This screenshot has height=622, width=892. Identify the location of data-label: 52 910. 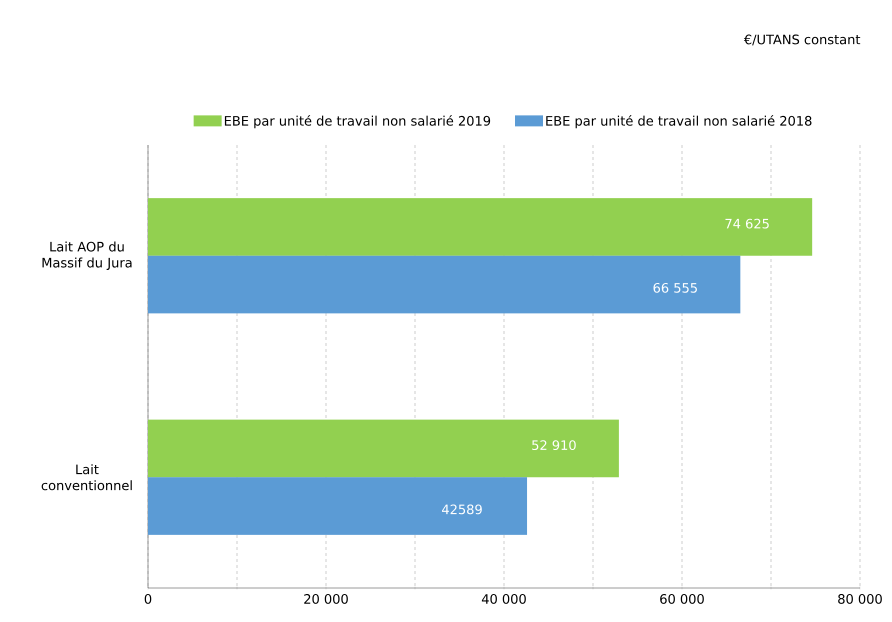
(554, 445).